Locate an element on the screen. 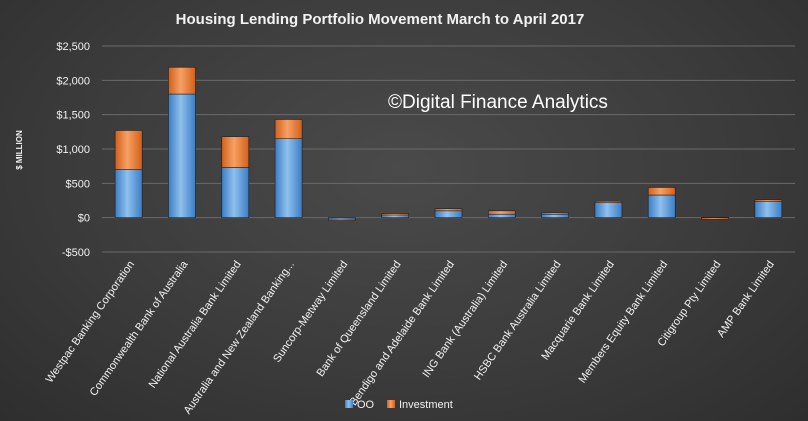 This screenshot has height=421, width=808. x-tick-label: Commonwealth Bank of Australia is located at coordinates (139, 328).